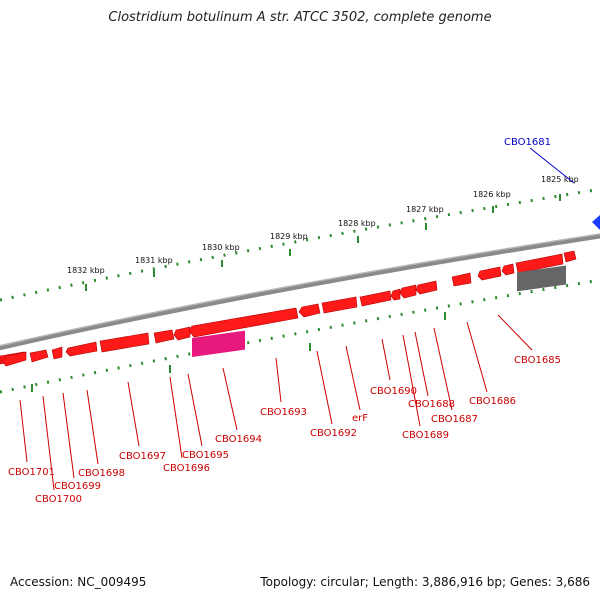  I want to click on ruler-label: 1828 kbp, so click(357, 223).